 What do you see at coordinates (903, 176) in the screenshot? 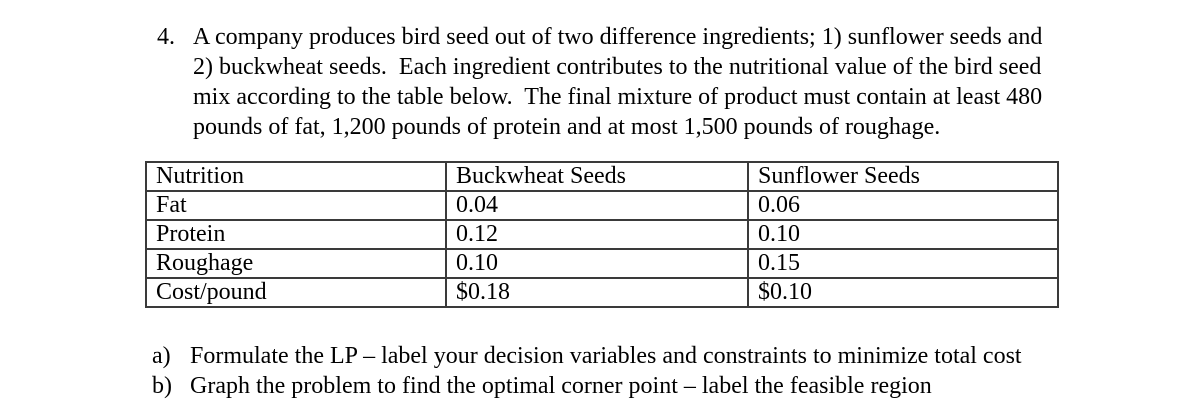
I see `column-header-sunflower-seeds: Sunflower Seeds` at bounding box center [903, 176].